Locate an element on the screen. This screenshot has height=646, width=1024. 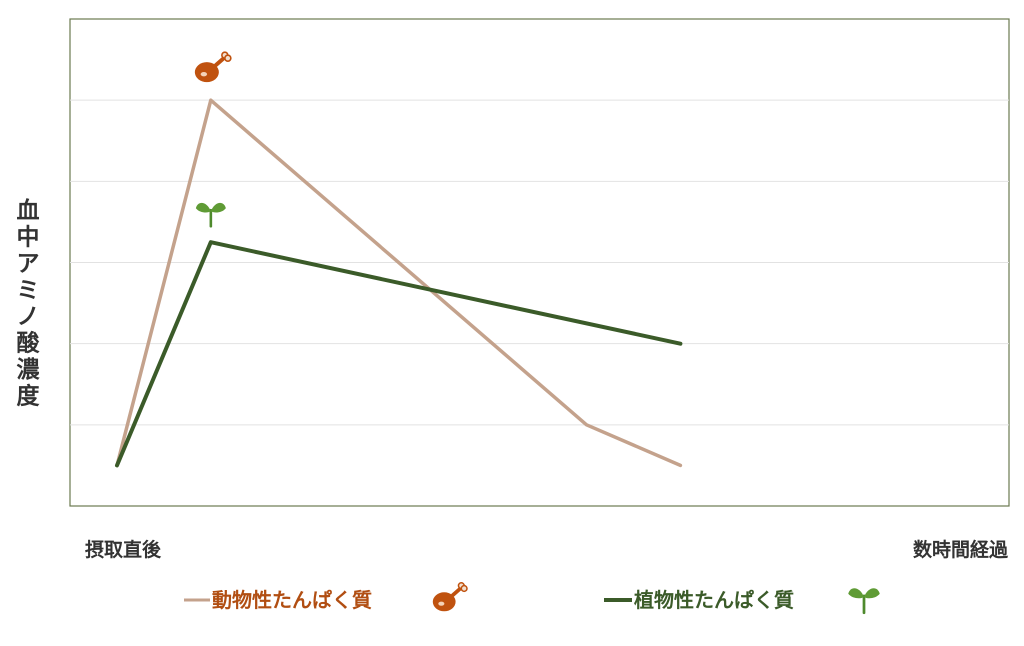
legend-label-plant: 植物性たんぱく質 is located at coordinates (714, 600).